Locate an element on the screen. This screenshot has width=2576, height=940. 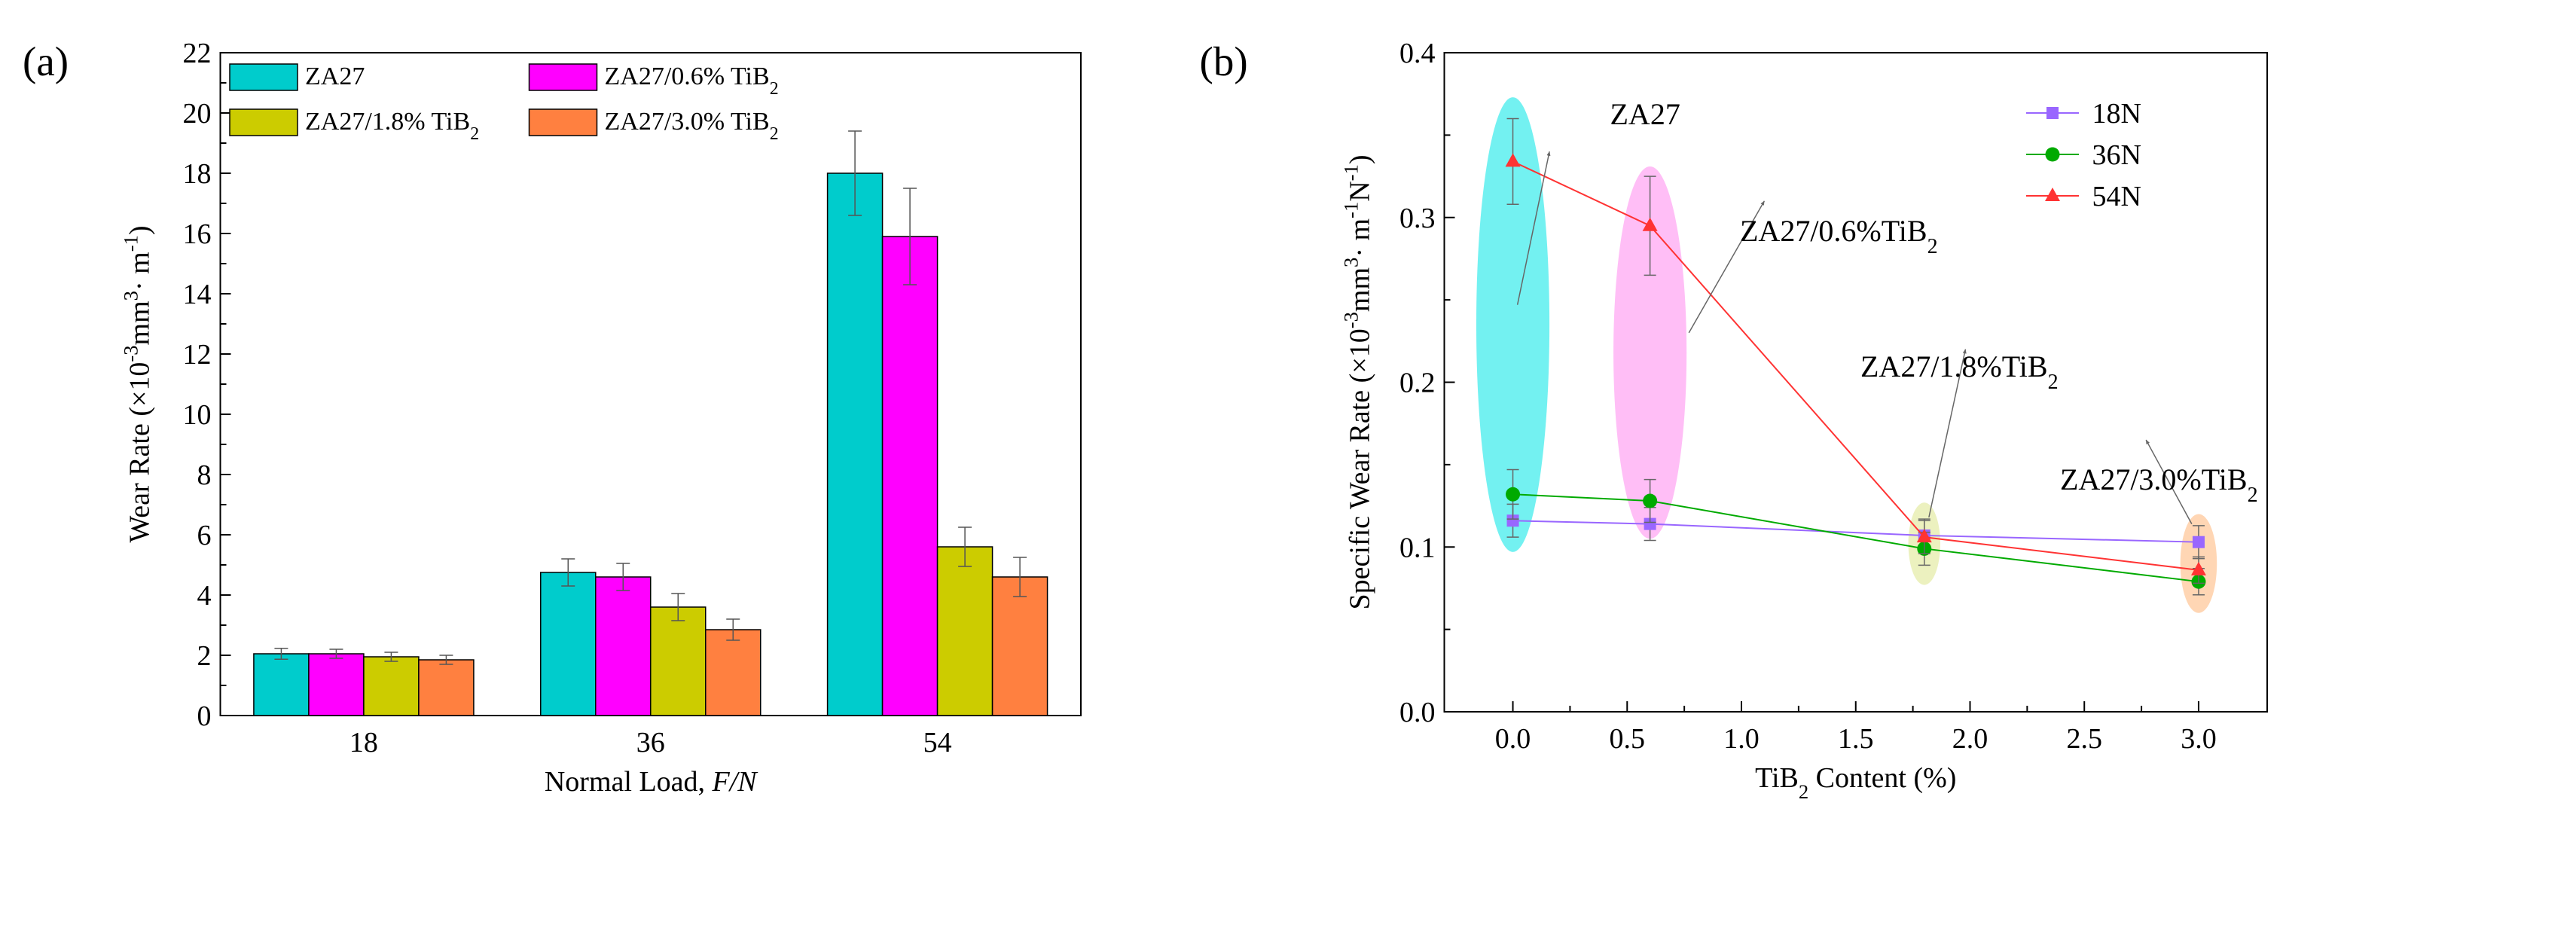
y-tick-label: 18 is located at coordinates (198, 174).